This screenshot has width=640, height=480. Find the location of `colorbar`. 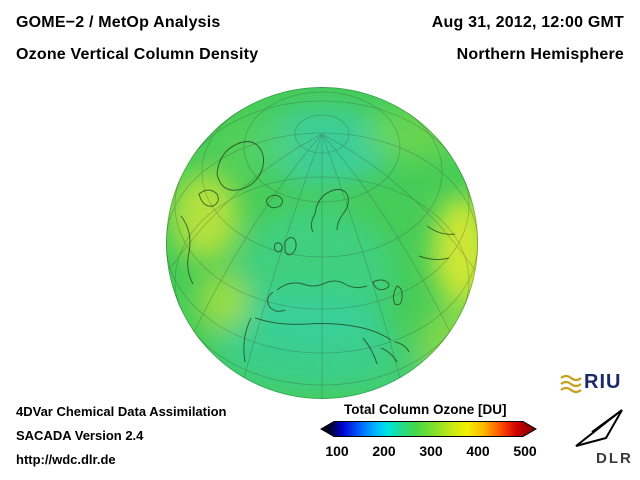

colorbar is located at coordinates (429, 429).